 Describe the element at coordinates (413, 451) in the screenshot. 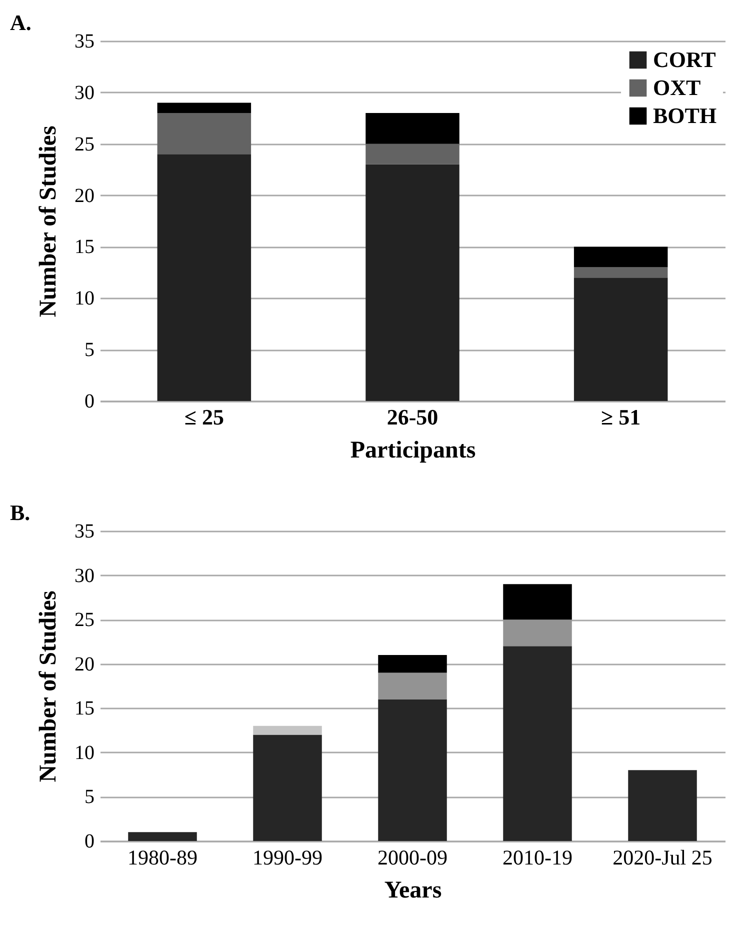

I see `x-axis-title: Participants` at that location.